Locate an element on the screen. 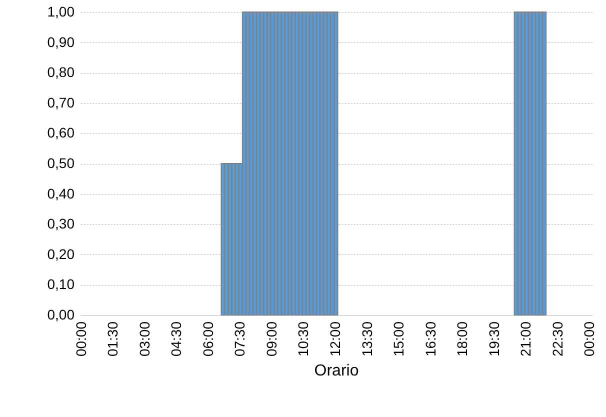 The height and width of the screenshot is (417, 606). y-tick-label: 0,60 is located at coordinates (61, 132).